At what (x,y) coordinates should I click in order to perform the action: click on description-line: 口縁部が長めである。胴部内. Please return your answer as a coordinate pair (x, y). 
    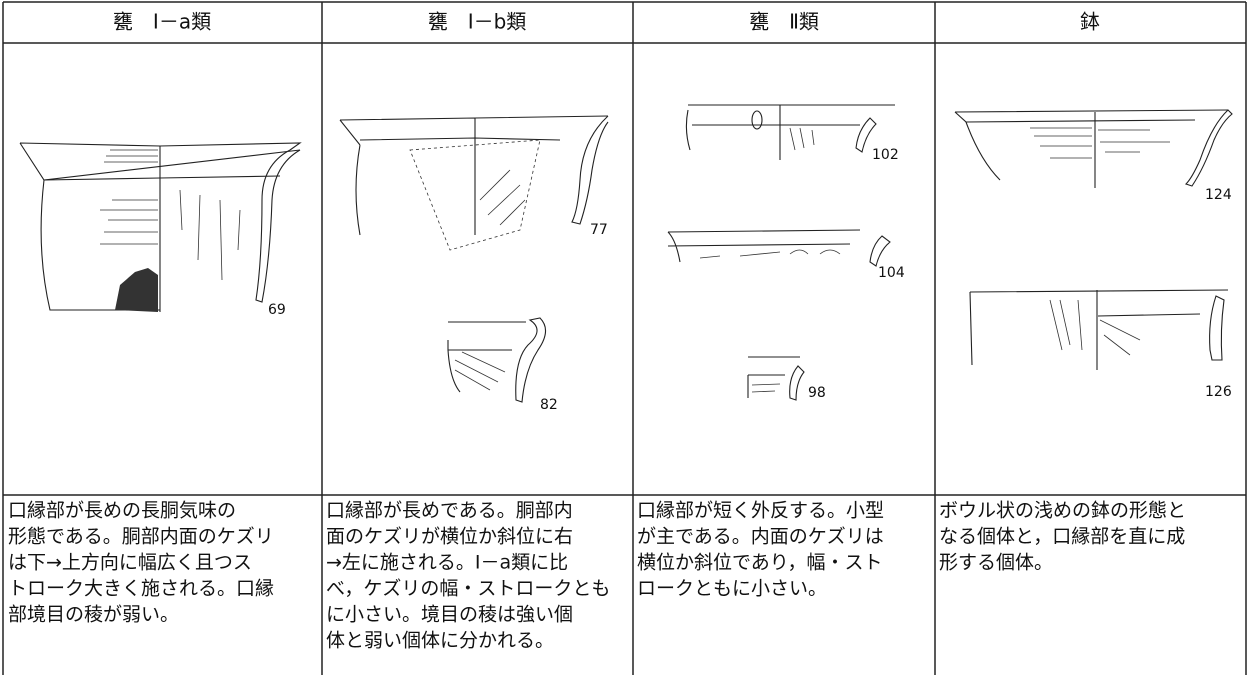
    Looking at the image, I should click on (449, 511).